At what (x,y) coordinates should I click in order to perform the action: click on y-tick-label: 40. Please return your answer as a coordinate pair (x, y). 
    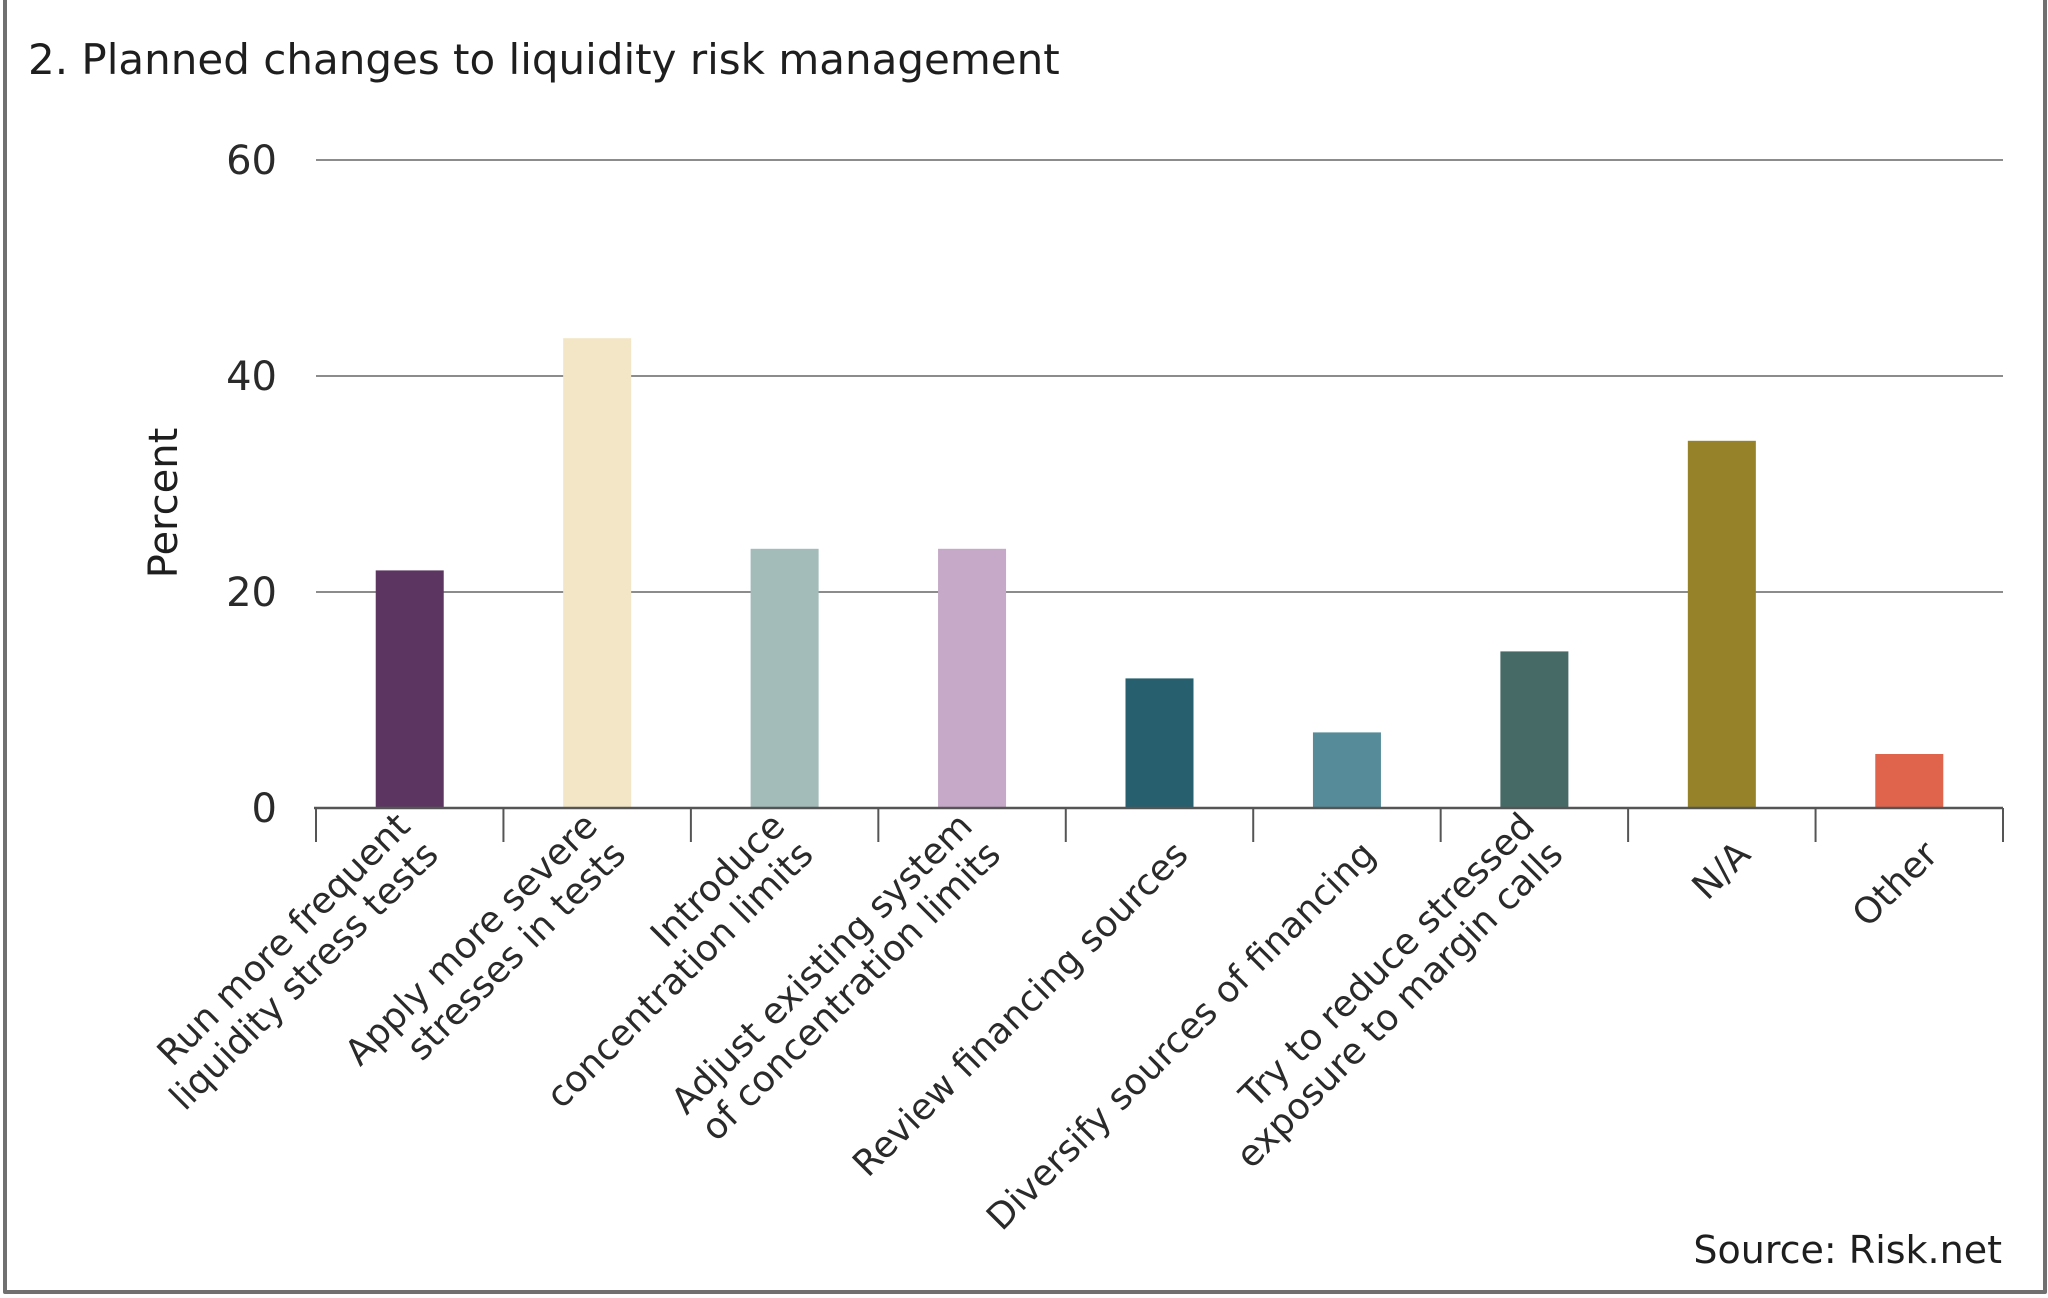
    Looking at the image, I should click on (251, 377).